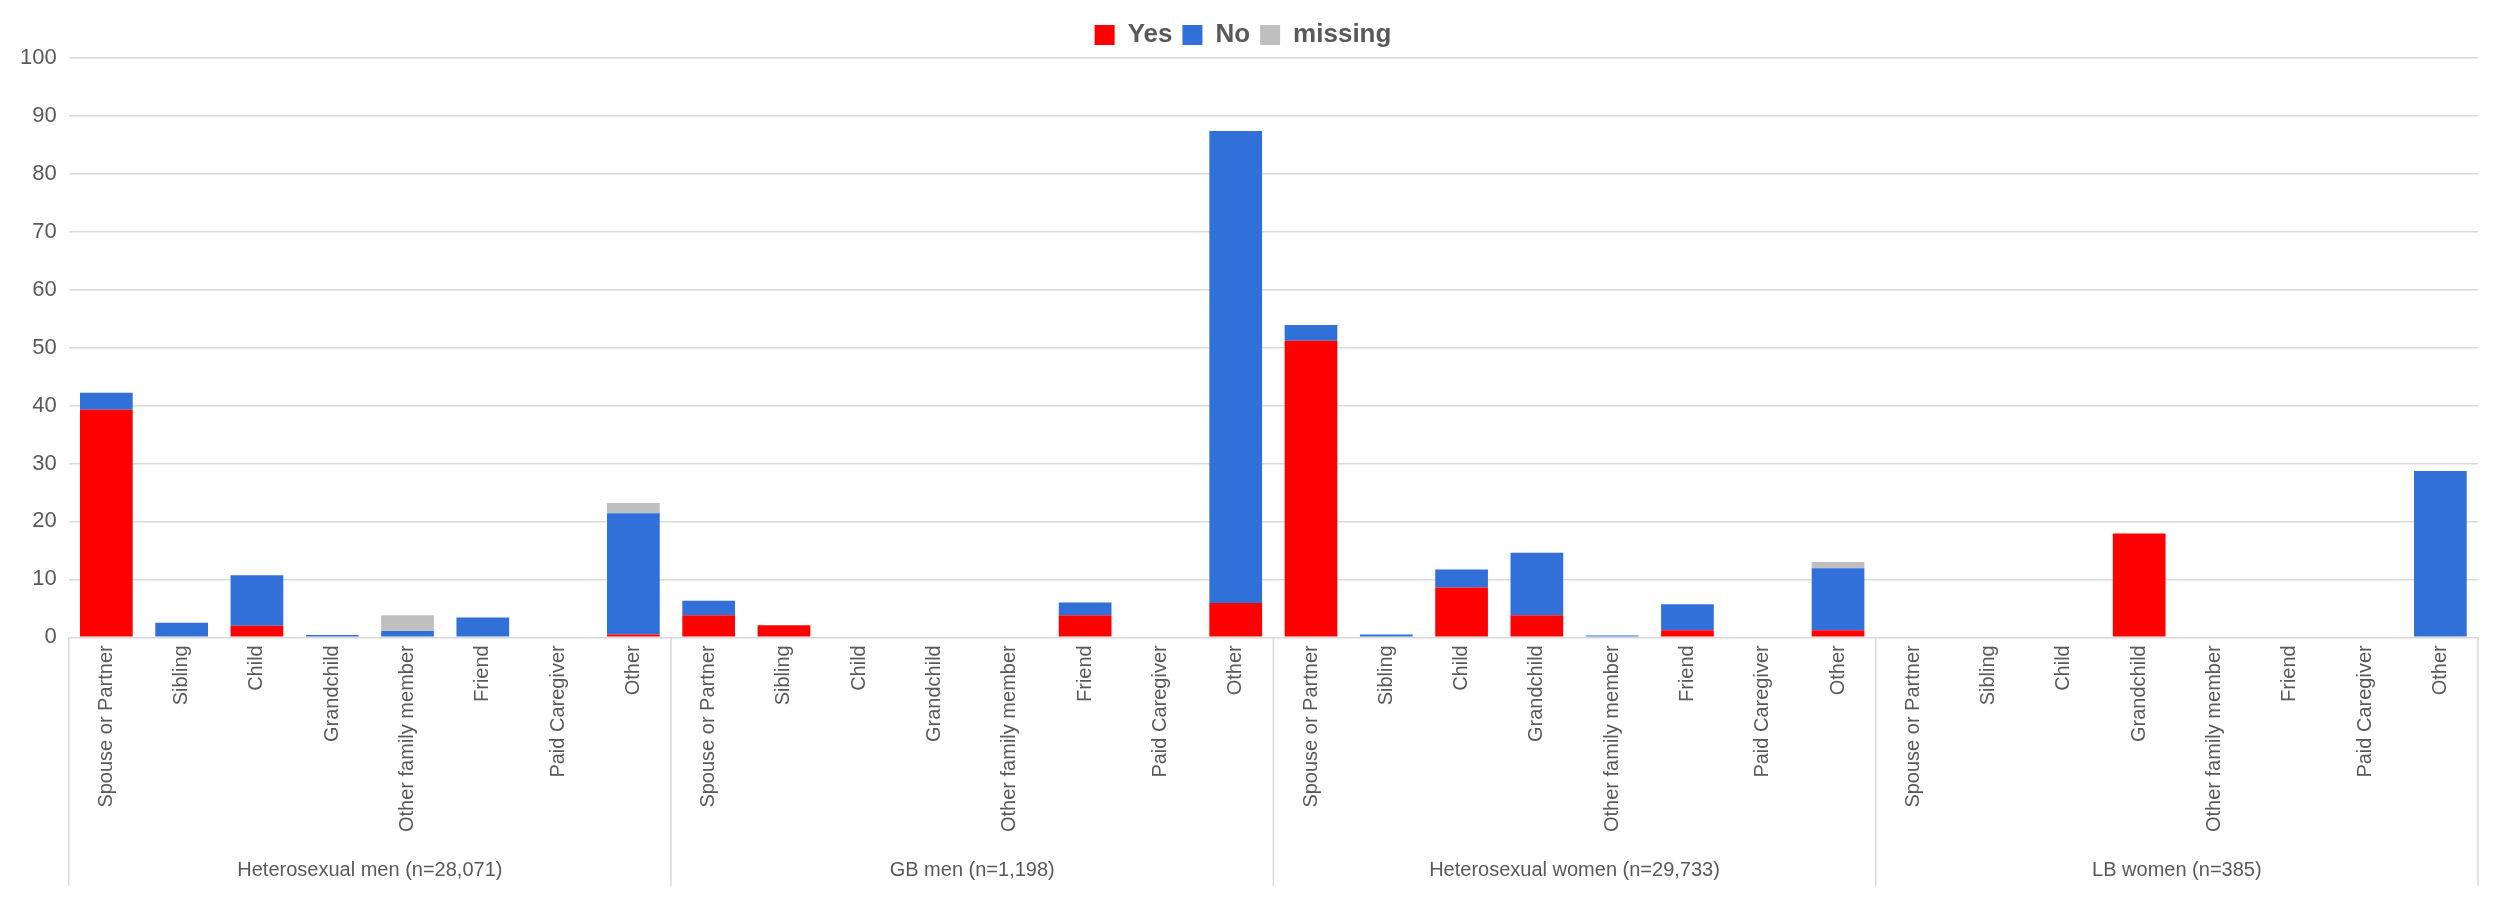 The width and height of the screenshot is (2499, 898). Describe the element at coordinates (44, 462) in the screenshot. I see `y-tick-label: 30` at that location.